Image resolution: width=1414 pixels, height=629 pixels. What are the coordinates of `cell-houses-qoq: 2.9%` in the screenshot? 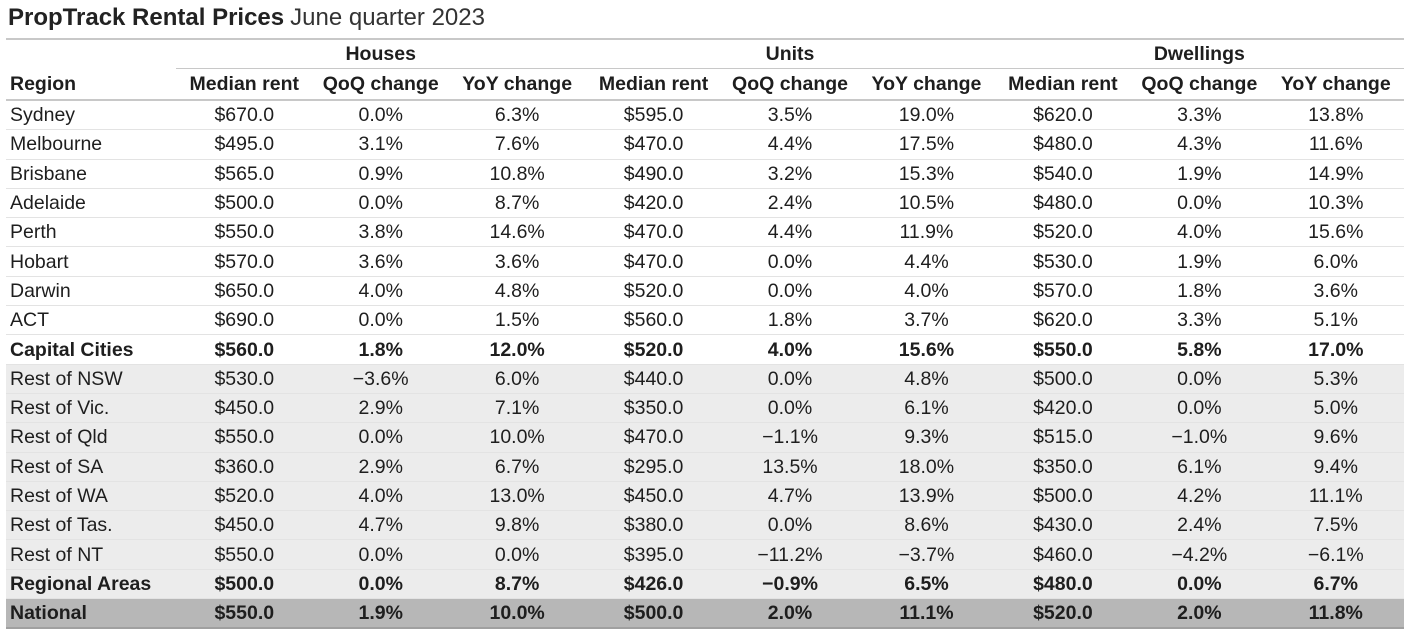 It's located at (380, 408).